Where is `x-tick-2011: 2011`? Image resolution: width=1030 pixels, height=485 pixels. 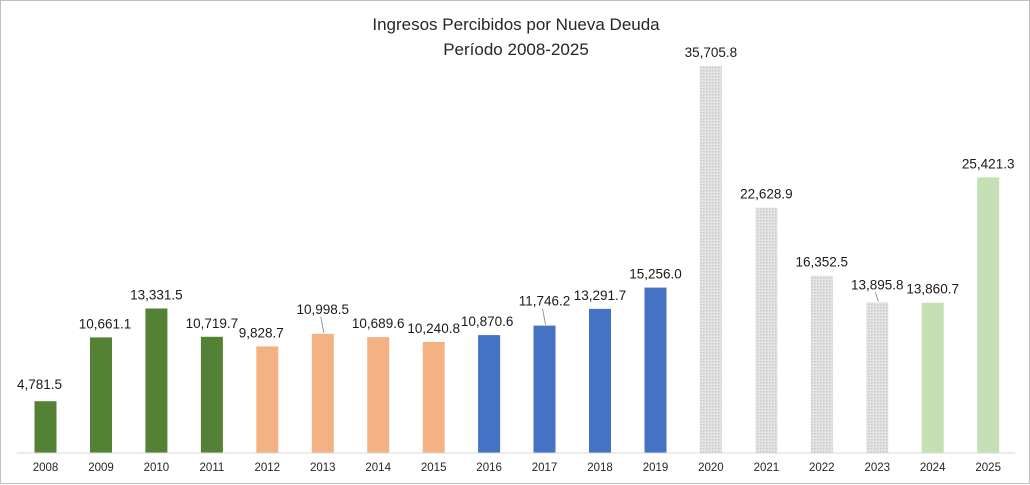
x-tick-2011: 2011 is located at coordinates (212, 468).